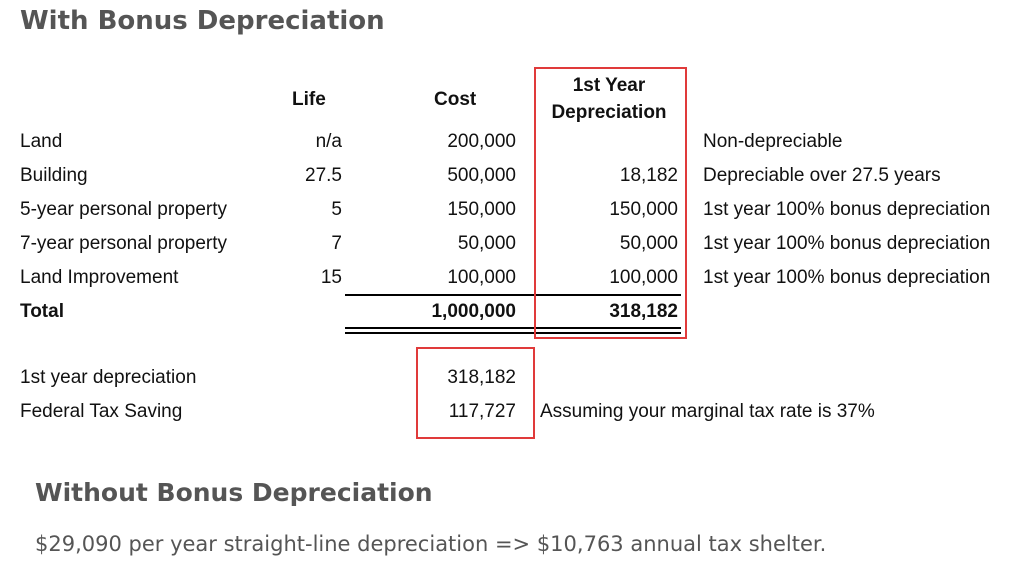 The image size is (1024, 570). Describe the element at coordinates (336, 209) in the screenshot. I see `row-life: 5` at that location.